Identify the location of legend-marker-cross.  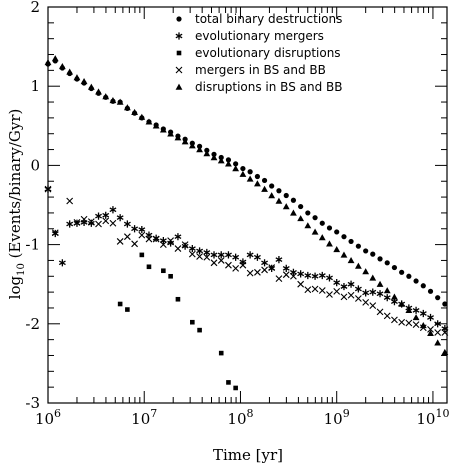
(179, 70).